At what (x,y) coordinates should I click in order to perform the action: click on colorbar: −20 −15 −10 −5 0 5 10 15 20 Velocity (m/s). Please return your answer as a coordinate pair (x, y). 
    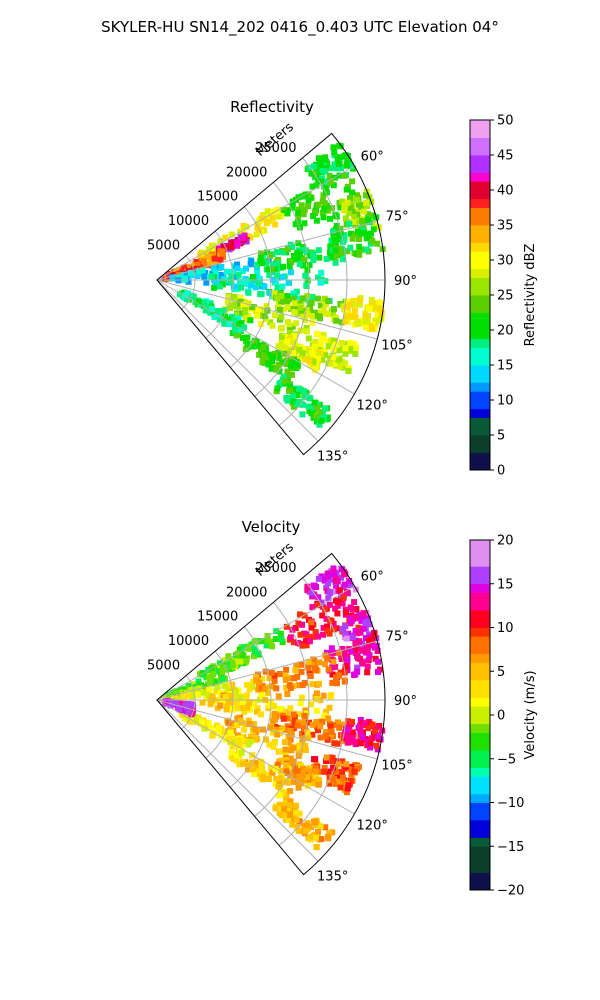
    Looking at the image, I should click on (503, 716).